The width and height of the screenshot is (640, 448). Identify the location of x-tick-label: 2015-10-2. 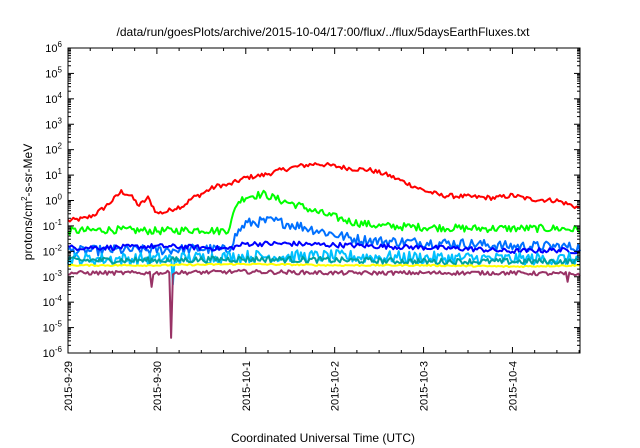
(336, 386).